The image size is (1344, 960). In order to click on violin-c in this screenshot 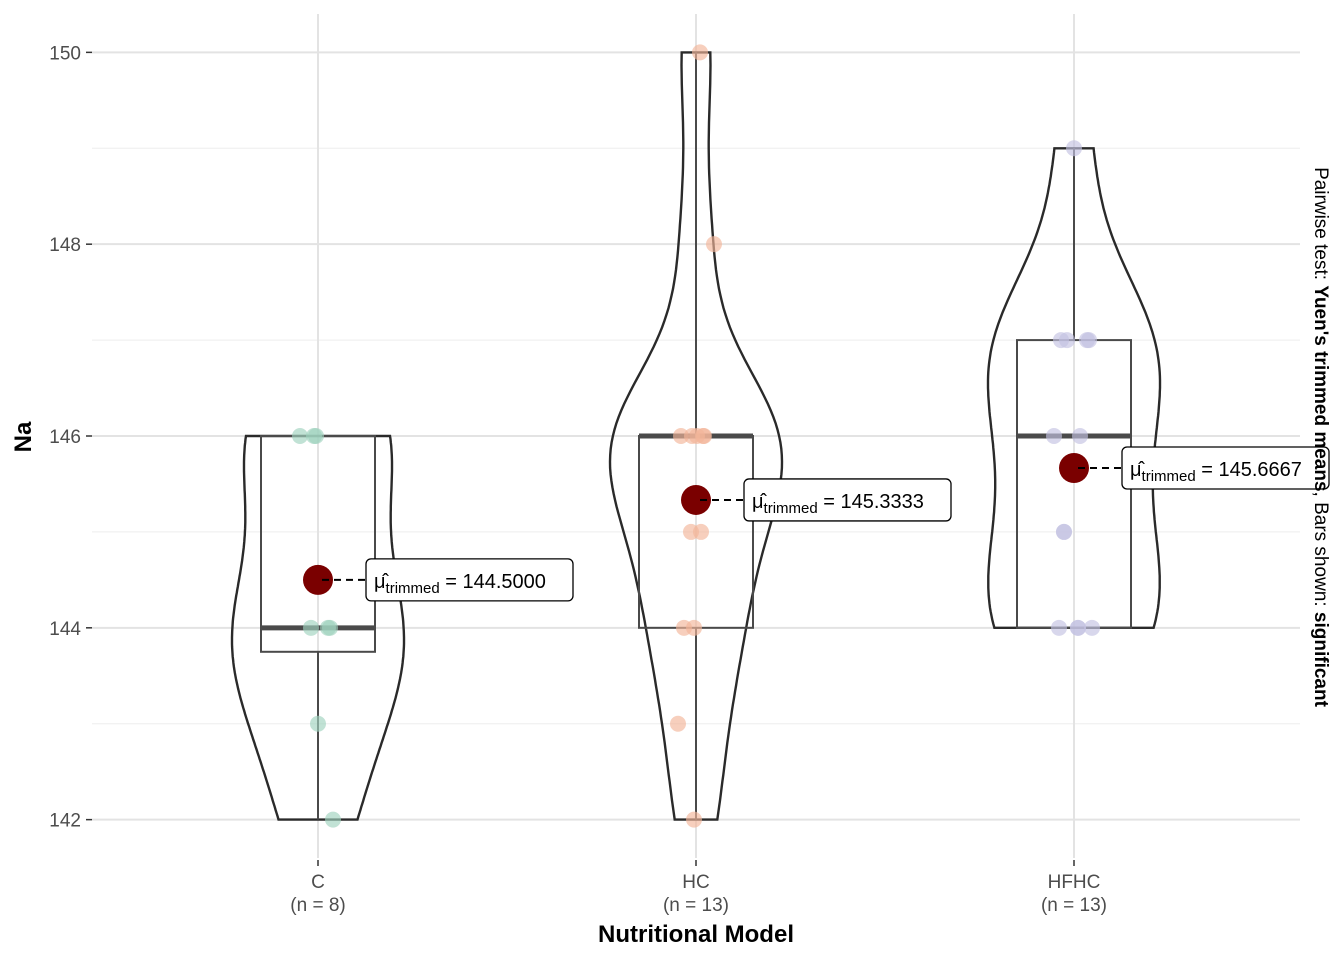, I will do `click(318, 627)`.